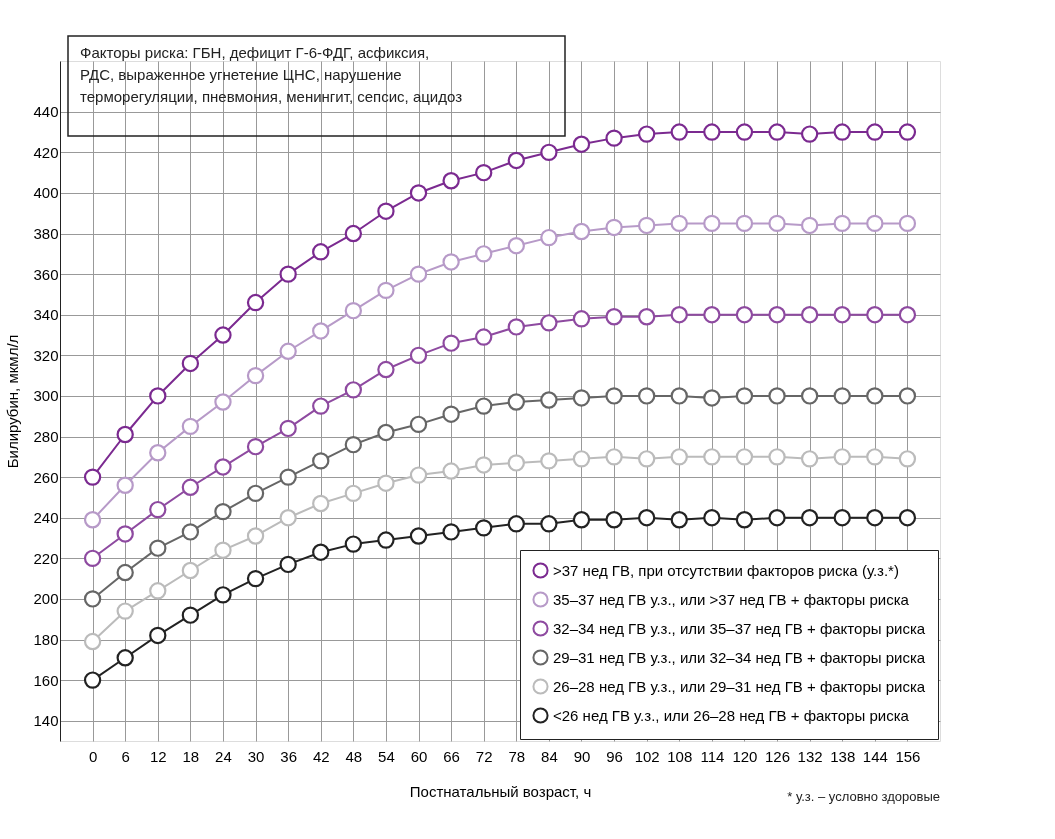  Describe the element at coordinates (908, 756) in the screenshot. I see `x-tick-label: 156` at that location.